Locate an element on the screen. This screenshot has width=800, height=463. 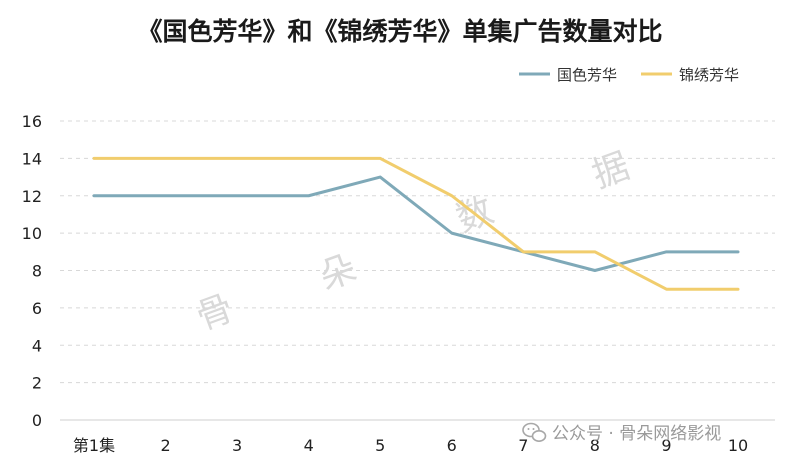
y-tick-label: 10 is located at coordinates (32, 233).